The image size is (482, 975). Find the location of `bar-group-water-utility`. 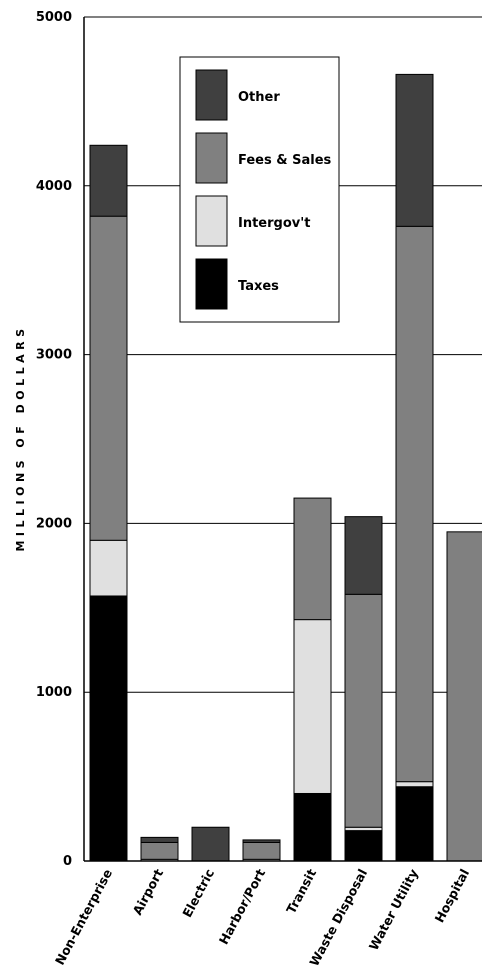

bar-group-water-utility is located at coordinates (414, 467).